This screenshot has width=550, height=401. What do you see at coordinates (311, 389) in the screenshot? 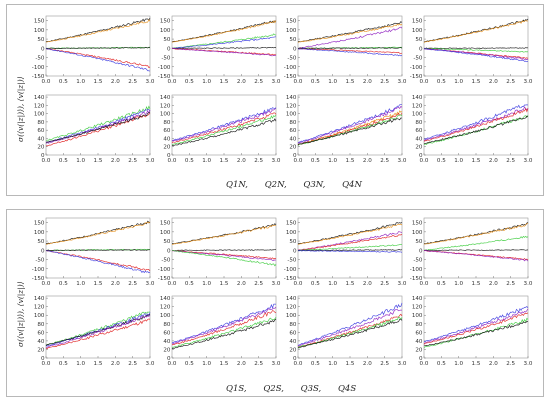
I see `legend-q3s: Q3S,` at bounding box center [311, 389].